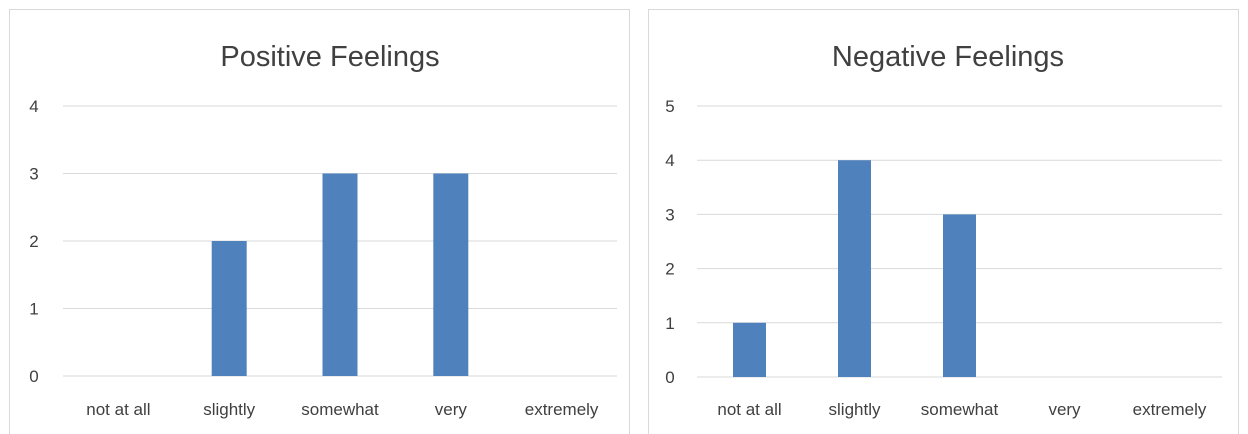 The image size is (1248, 434). What do you see at coordinates (329, 57) in the screenshot?
I see `chart-title: Positive Feelings` at bounding box center [329, 57].